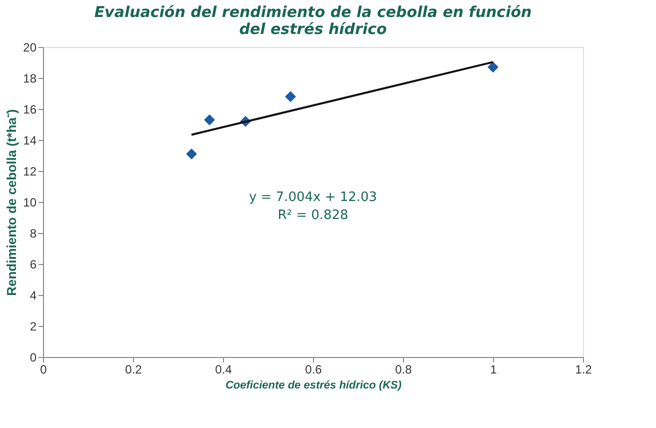  I want to click on annotation: y = 7.004x + 12.03, so click(313, 197).